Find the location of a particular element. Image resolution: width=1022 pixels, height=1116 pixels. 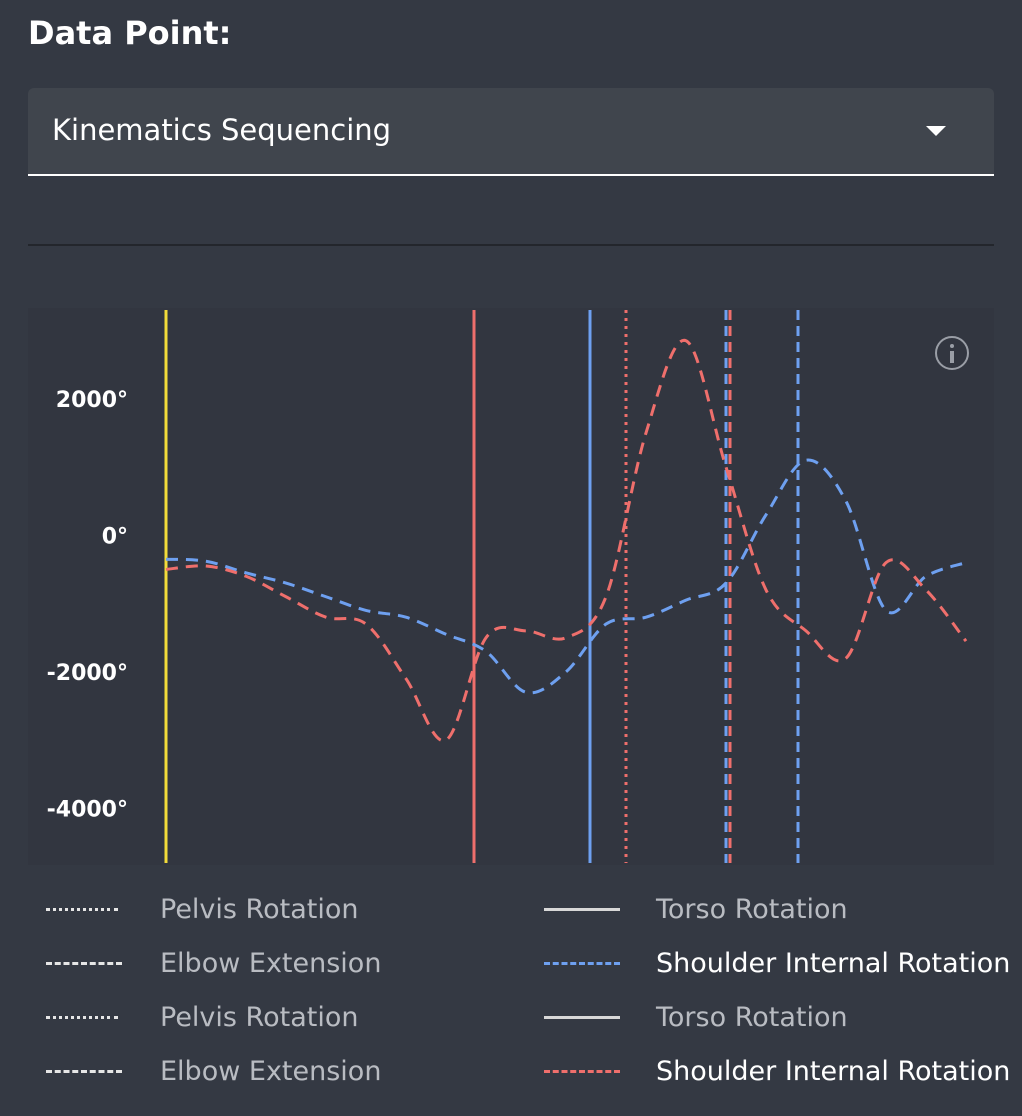

divider is located at coordinates (511, 245).